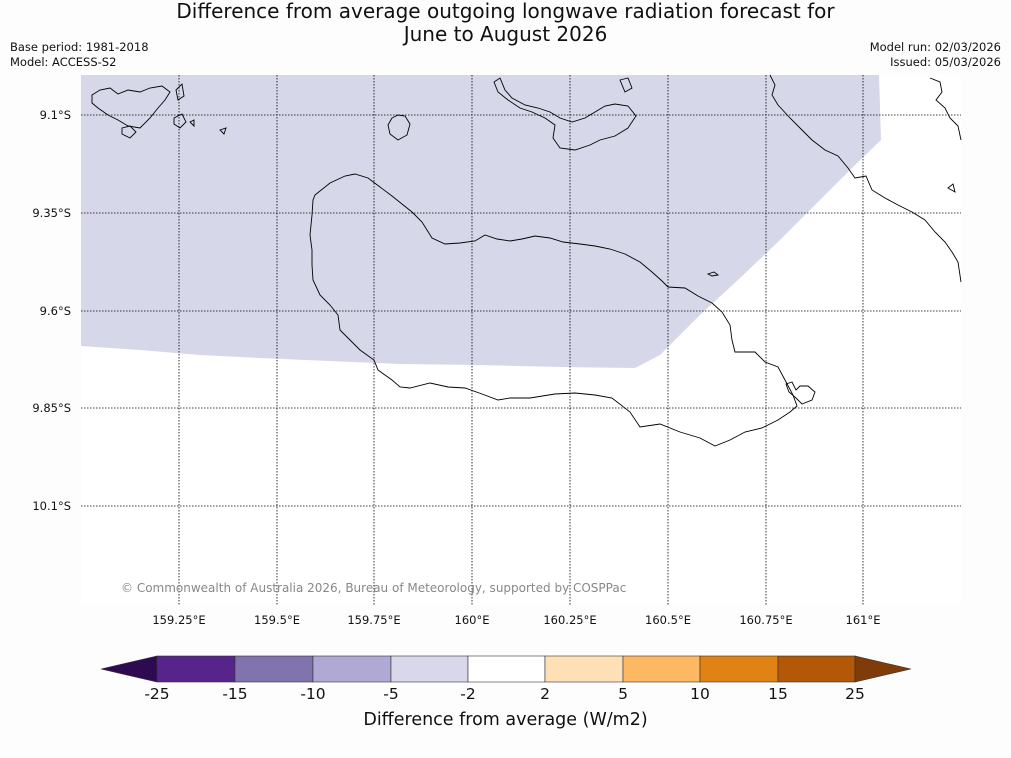 This screenshot has height=758, width=1011. Describe the element at coordinates (505, 720) in the screenshot. I see `colorbar-label: Difference from average (W/m2)` at that location.